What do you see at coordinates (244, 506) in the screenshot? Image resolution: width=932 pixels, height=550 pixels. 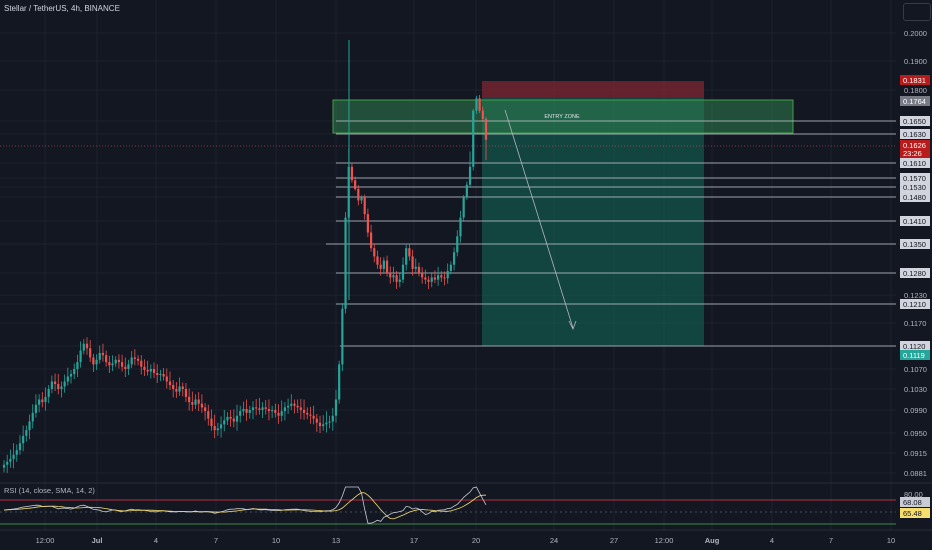 I see `rsi-sma-line` at bounding box center [244, 506].